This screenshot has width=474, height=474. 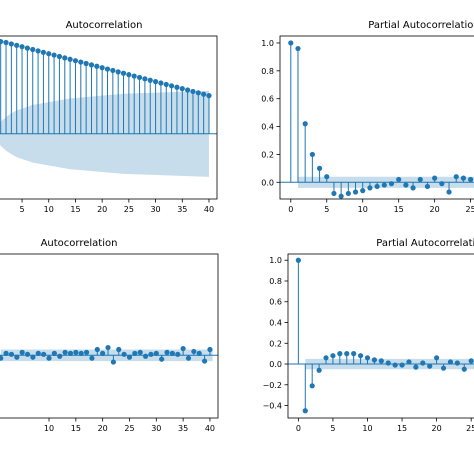 What do you see at coordinates (210, 428) in the screenshot?
I see `acf-bottom-xtick-label-40: 40` at bounding box center [210, 428].